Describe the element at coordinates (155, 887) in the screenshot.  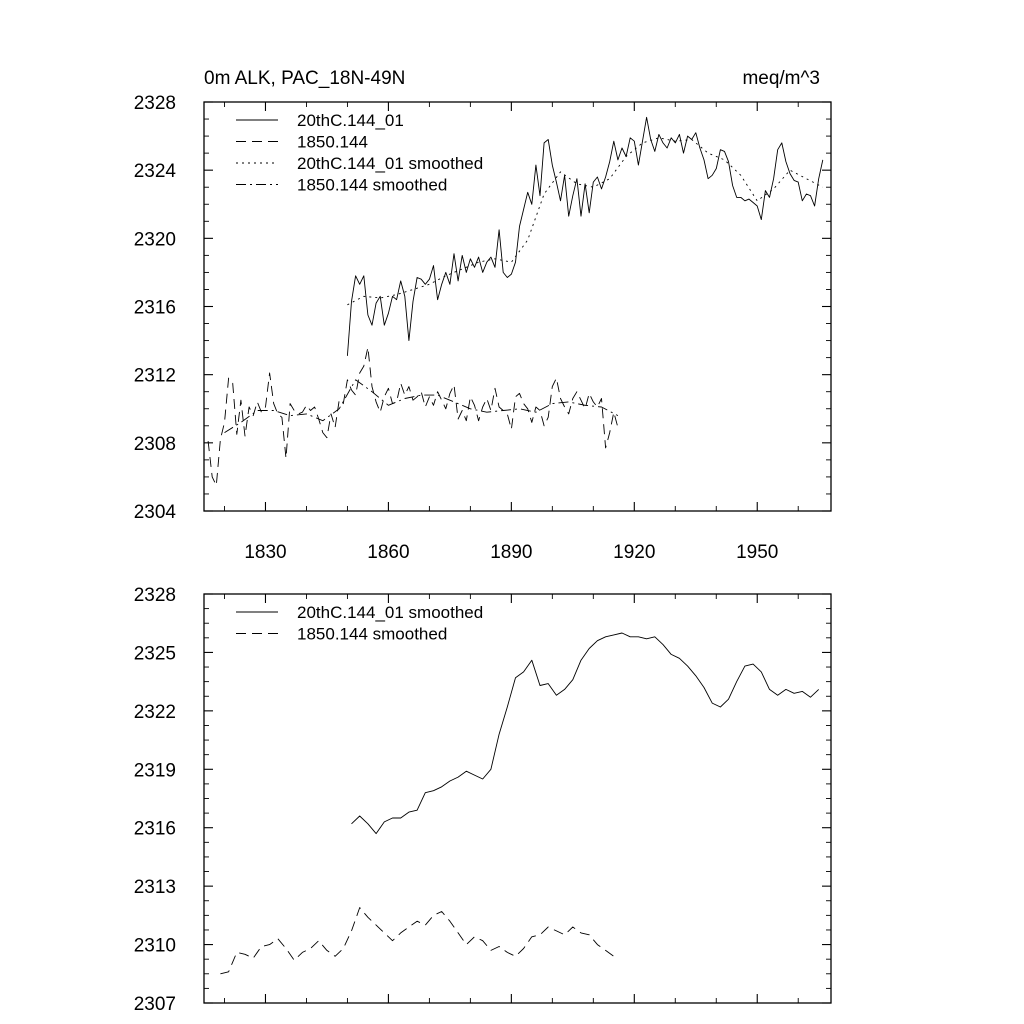
I see `y-tick-label: 2313` at that location.